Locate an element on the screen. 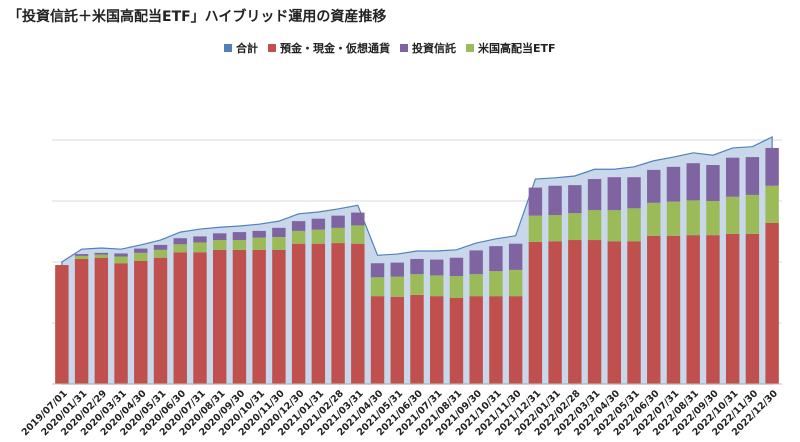  legend-label: 預金・現金・仮想通貨 is located at coordinates (335, 48).